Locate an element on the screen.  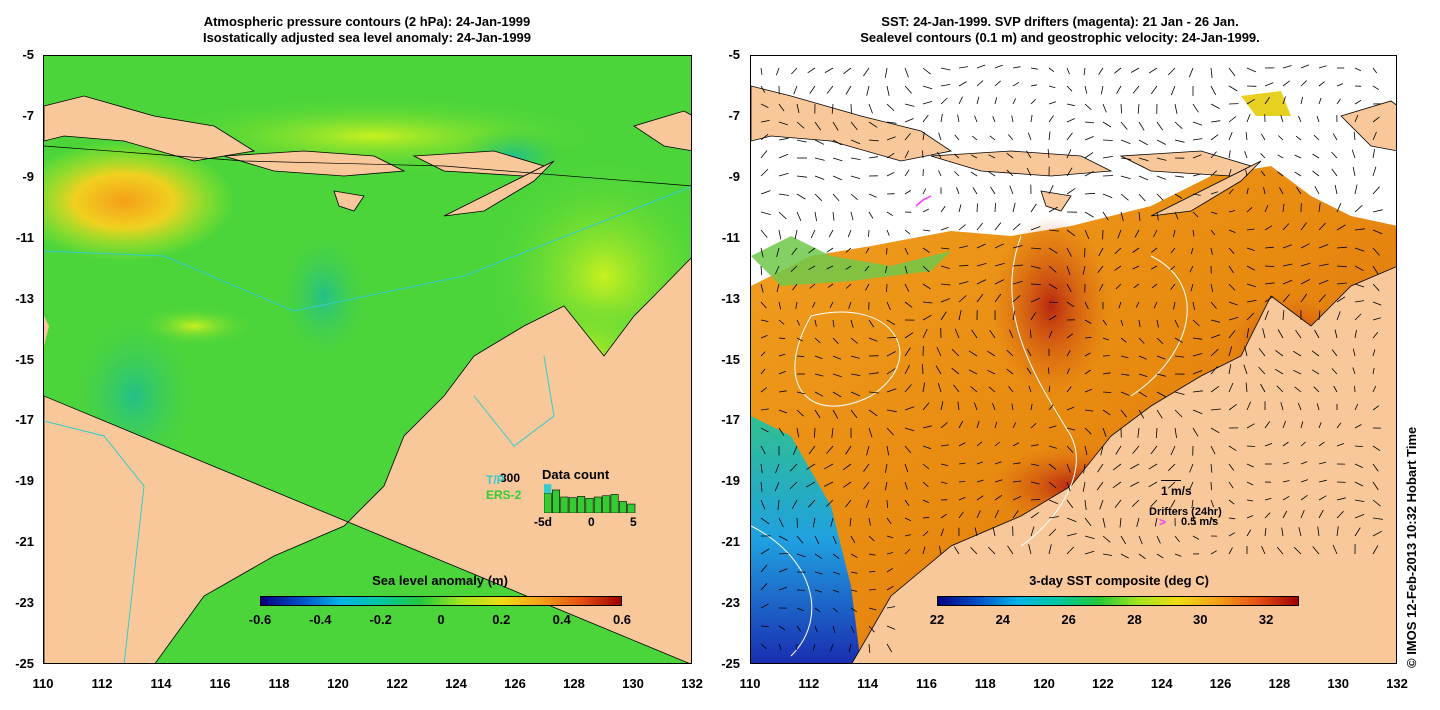
imos-credit: © IMOS 12-Feb-2013 10:32 Hobart Time is located at coordinates (1411, 547).